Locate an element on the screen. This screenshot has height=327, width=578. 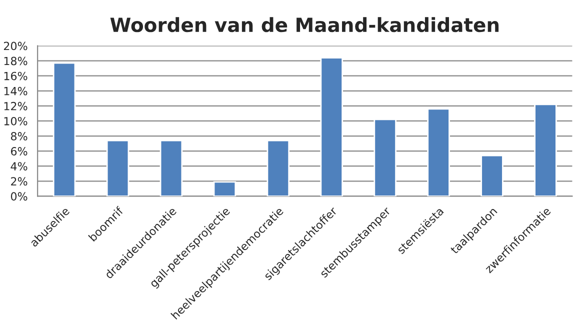
y-tick-label: 14% is located at coordinates (16, 91).